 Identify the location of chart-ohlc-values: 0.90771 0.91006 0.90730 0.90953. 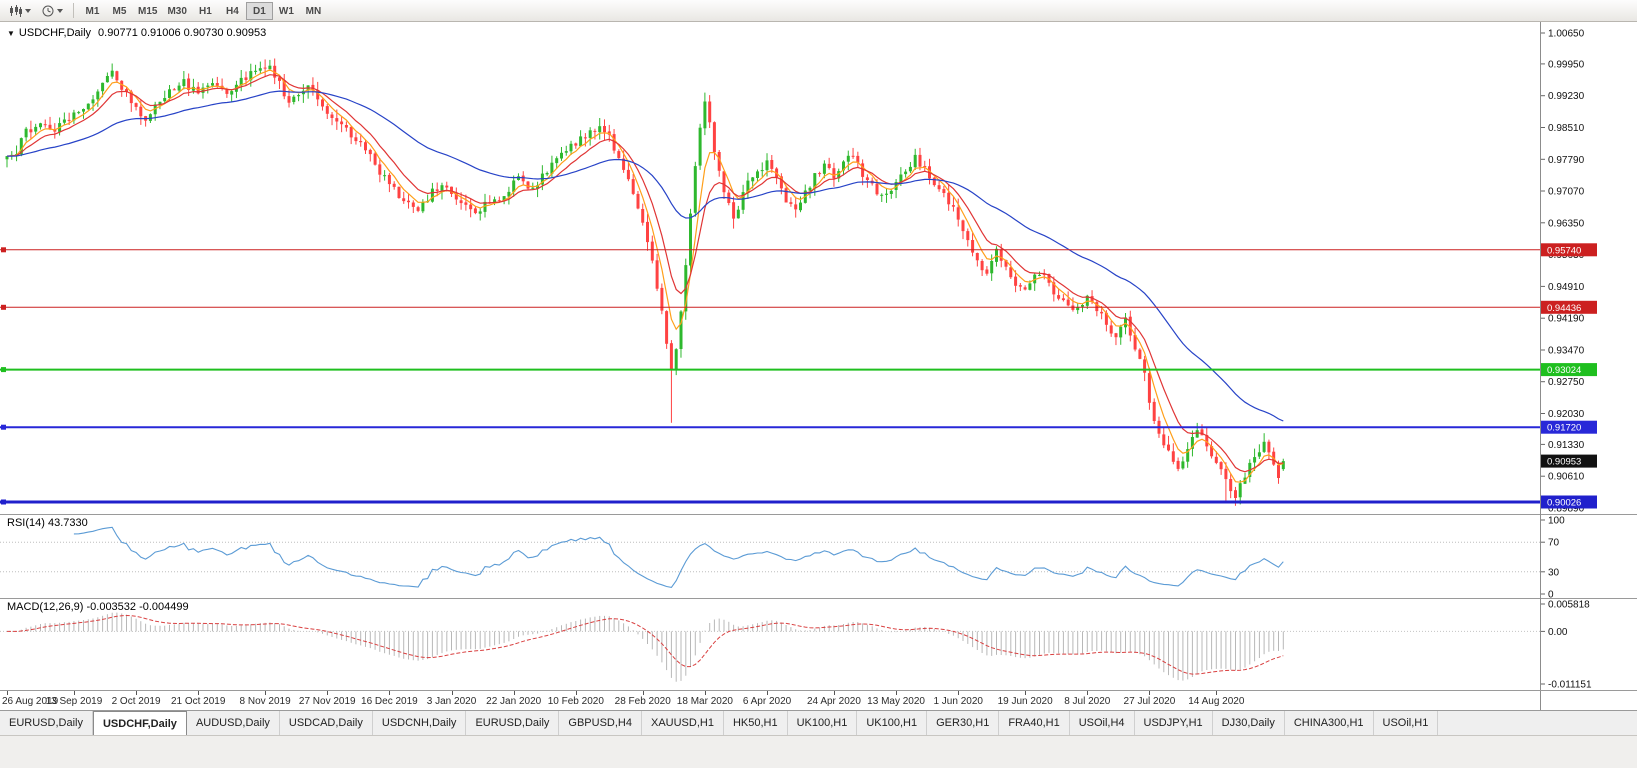
(182, 33).